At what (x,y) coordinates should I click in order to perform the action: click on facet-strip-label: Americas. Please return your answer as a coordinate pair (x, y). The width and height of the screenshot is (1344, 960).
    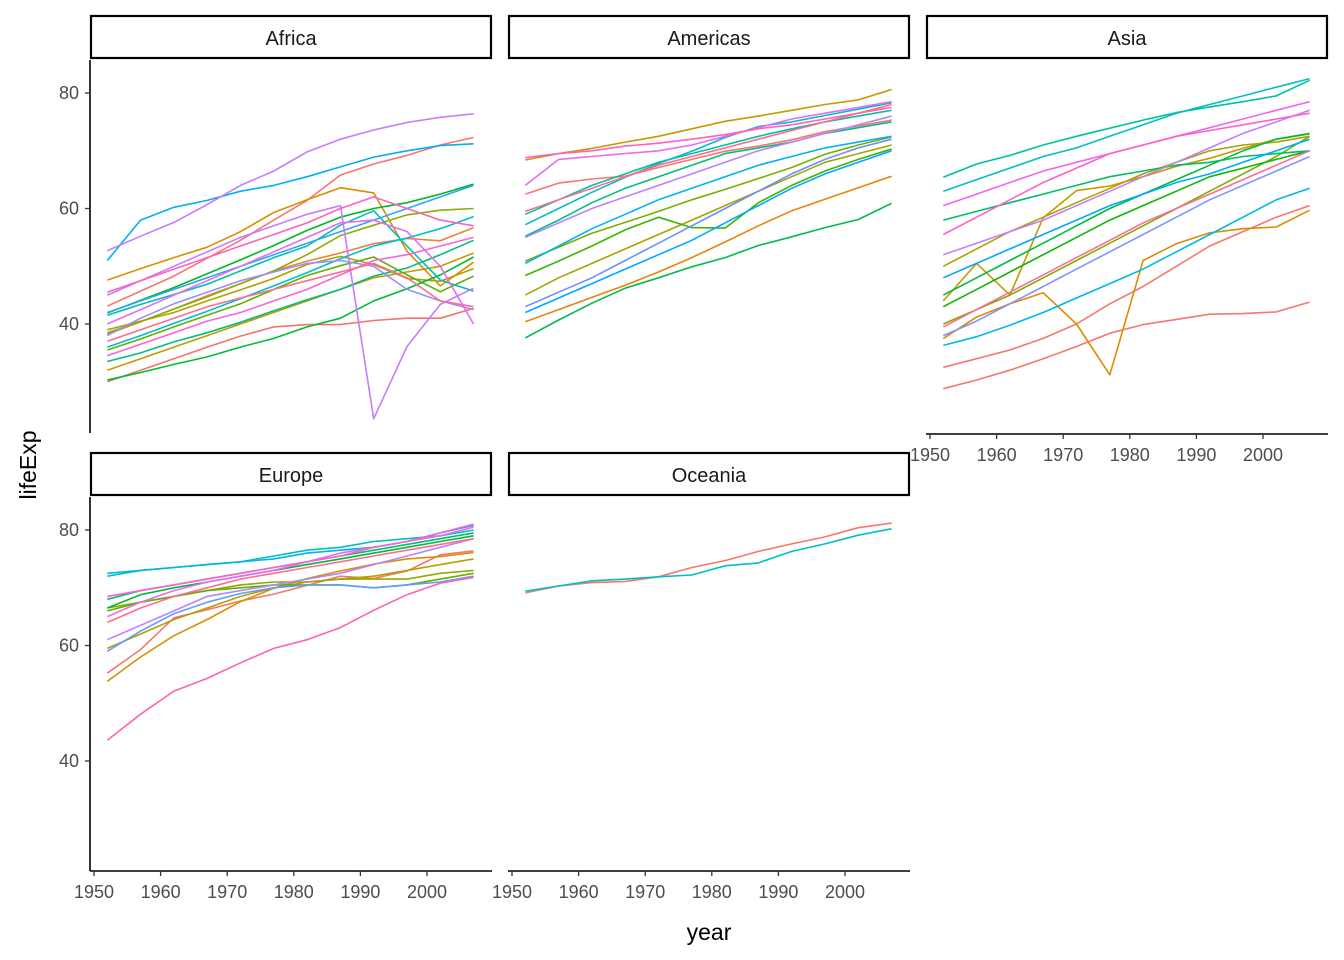
    Looking at the image, I should click on (708, 39).